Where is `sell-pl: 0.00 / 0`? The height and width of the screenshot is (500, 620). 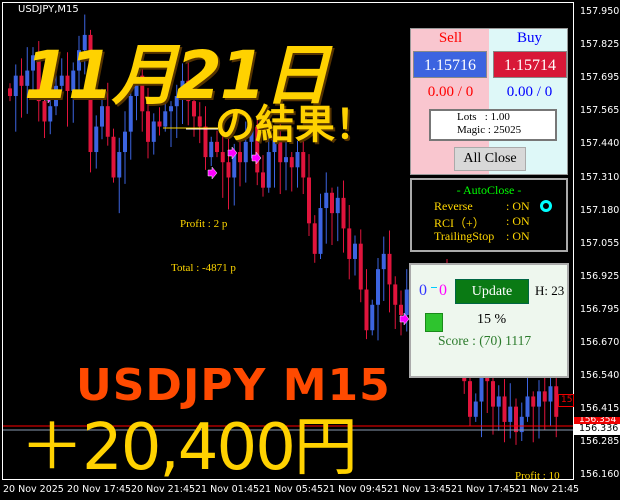 sell-pl: 0.00 / 0 is located at coordinates (450, 92).